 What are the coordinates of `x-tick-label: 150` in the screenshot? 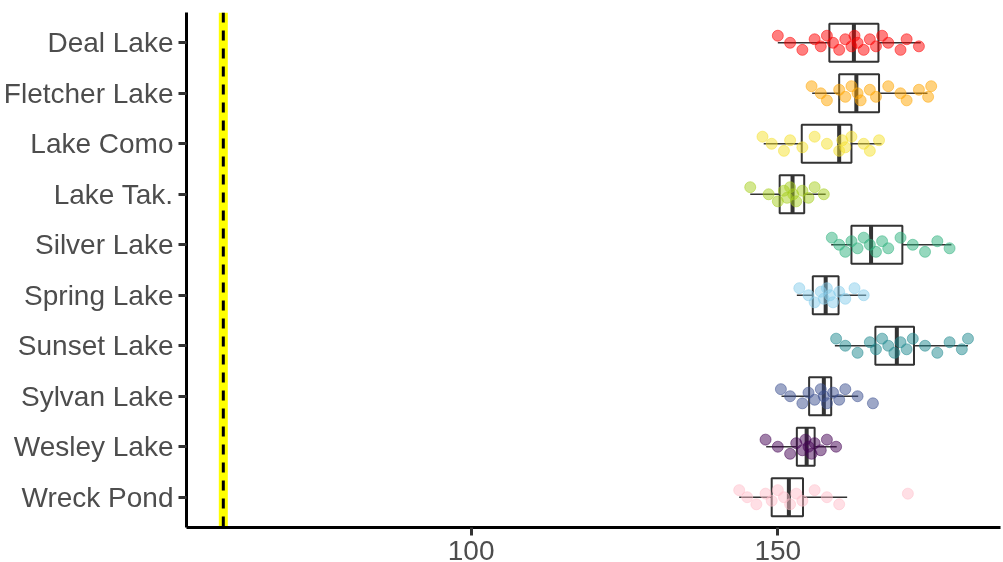 It's located at (778, 548).